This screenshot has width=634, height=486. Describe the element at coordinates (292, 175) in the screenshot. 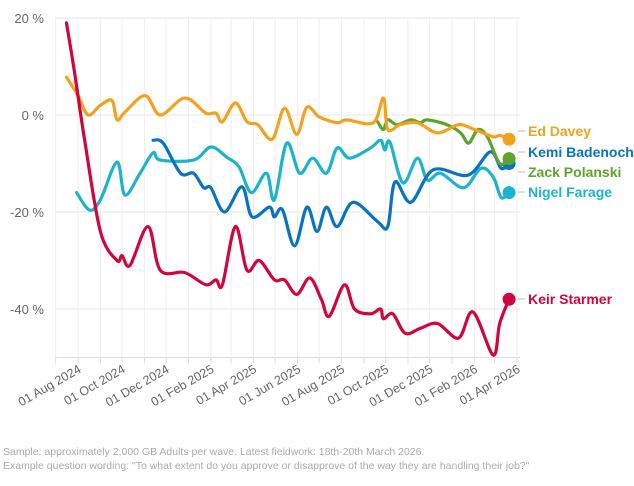

I see `series-line-nigel-farage` at that location.